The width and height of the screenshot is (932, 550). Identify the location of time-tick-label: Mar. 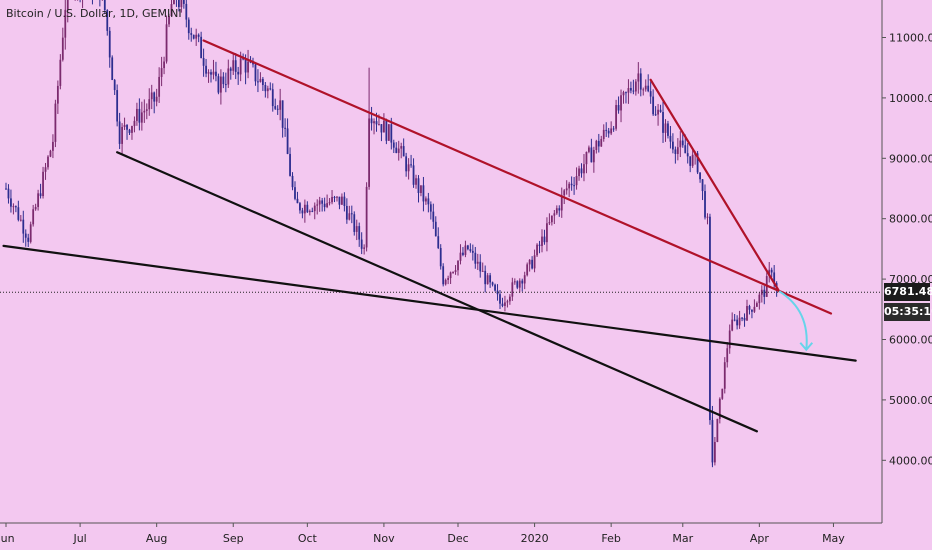
(682, 538).